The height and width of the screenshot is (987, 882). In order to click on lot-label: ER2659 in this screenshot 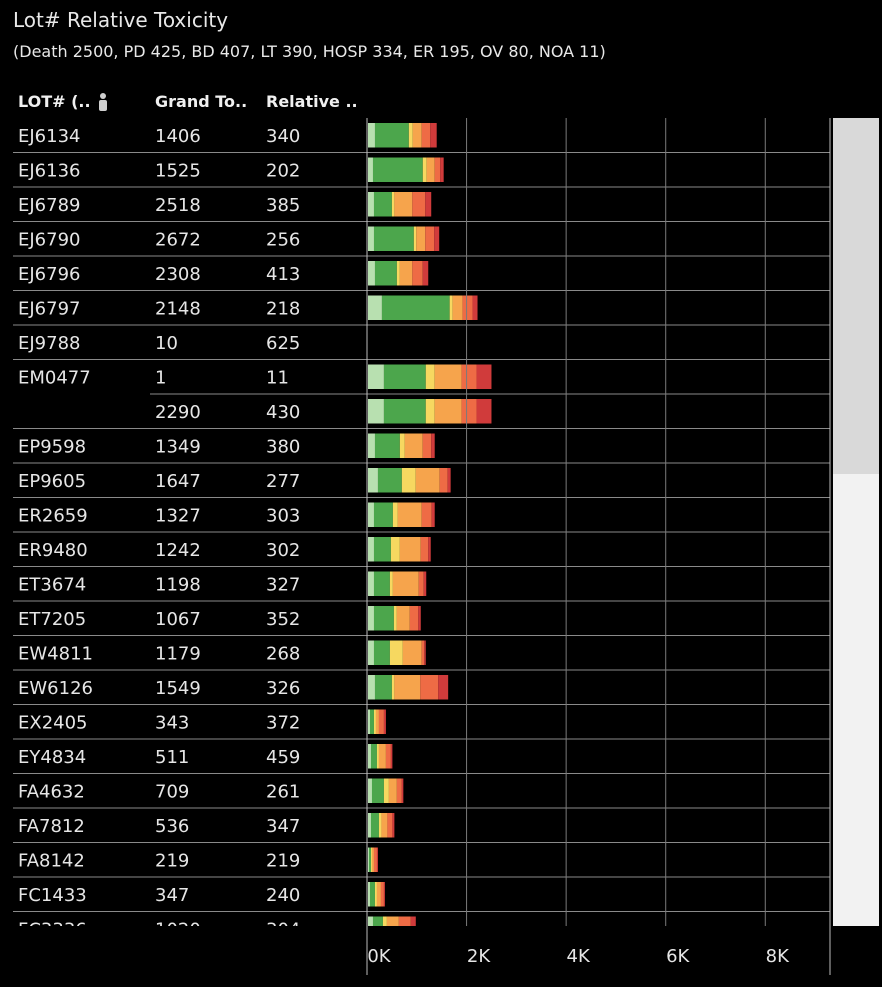, I will do `click(53, 516)`.